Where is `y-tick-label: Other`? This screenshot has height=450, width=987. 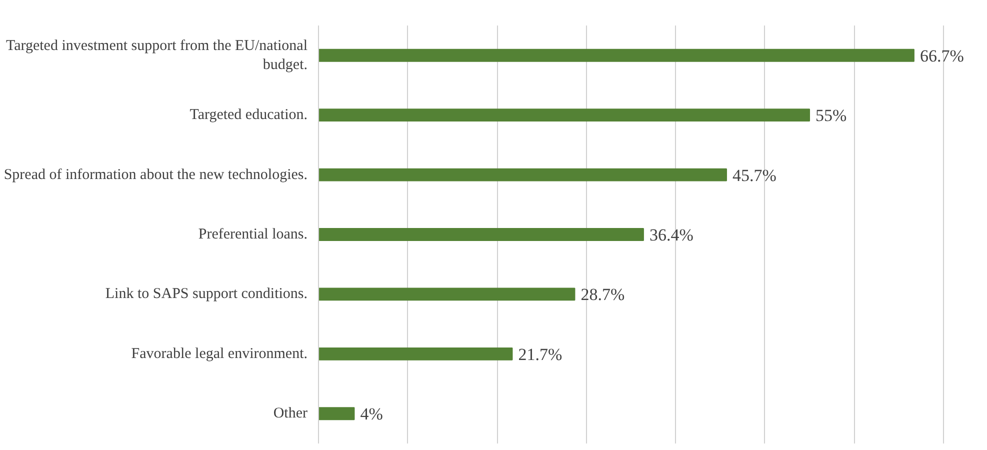
y-tick-label: Other is located at coordinates (290, 414).